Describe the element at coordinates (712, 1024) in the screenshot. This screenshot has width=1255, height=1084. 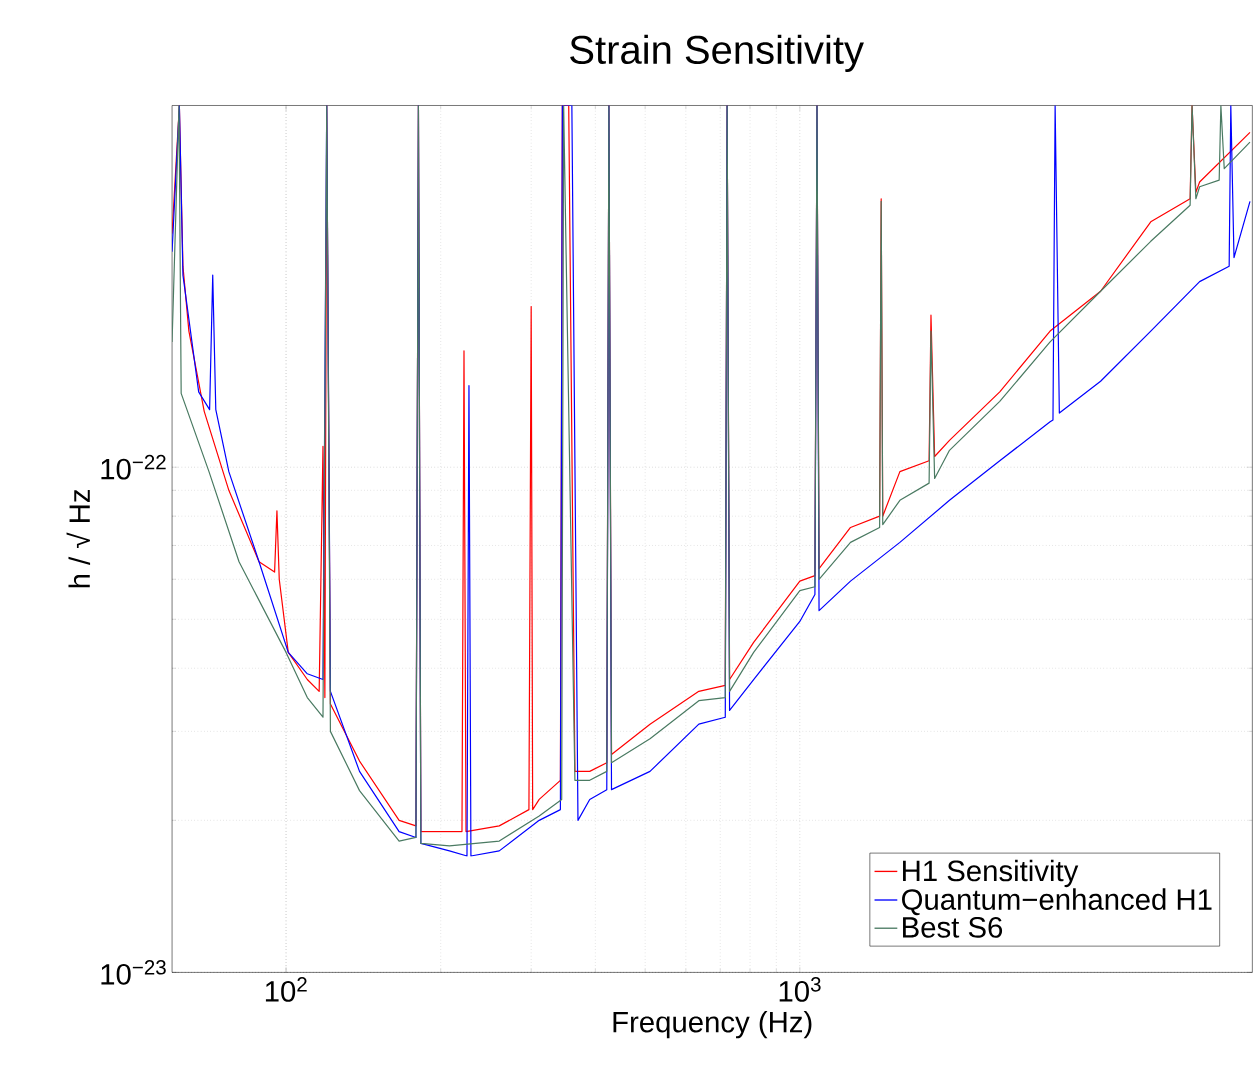
I see `x-axis-title: Frequency (Hz)` at that location.